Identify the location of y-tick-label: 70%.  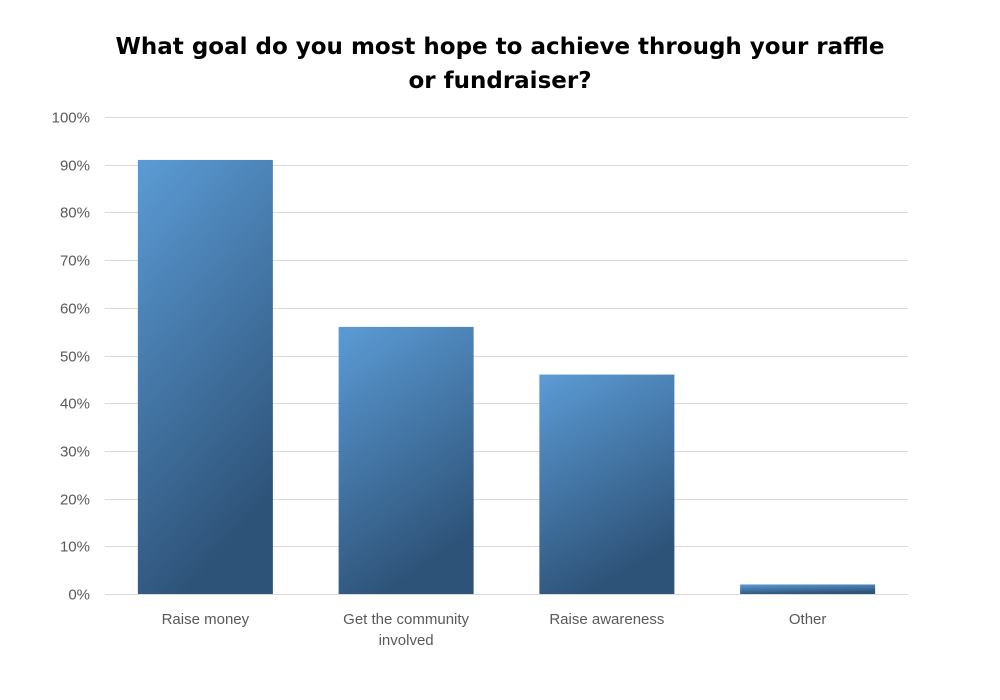
(75, 261).